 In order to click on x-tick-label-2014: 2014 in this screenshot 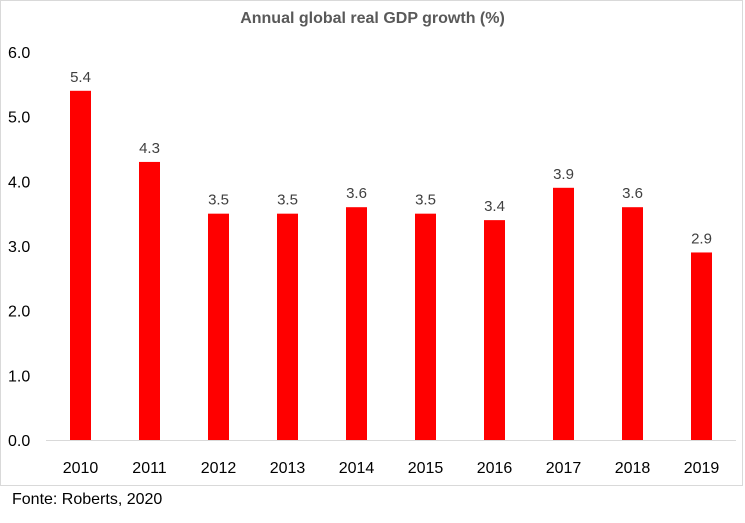, I will do `click(357, 468)`.